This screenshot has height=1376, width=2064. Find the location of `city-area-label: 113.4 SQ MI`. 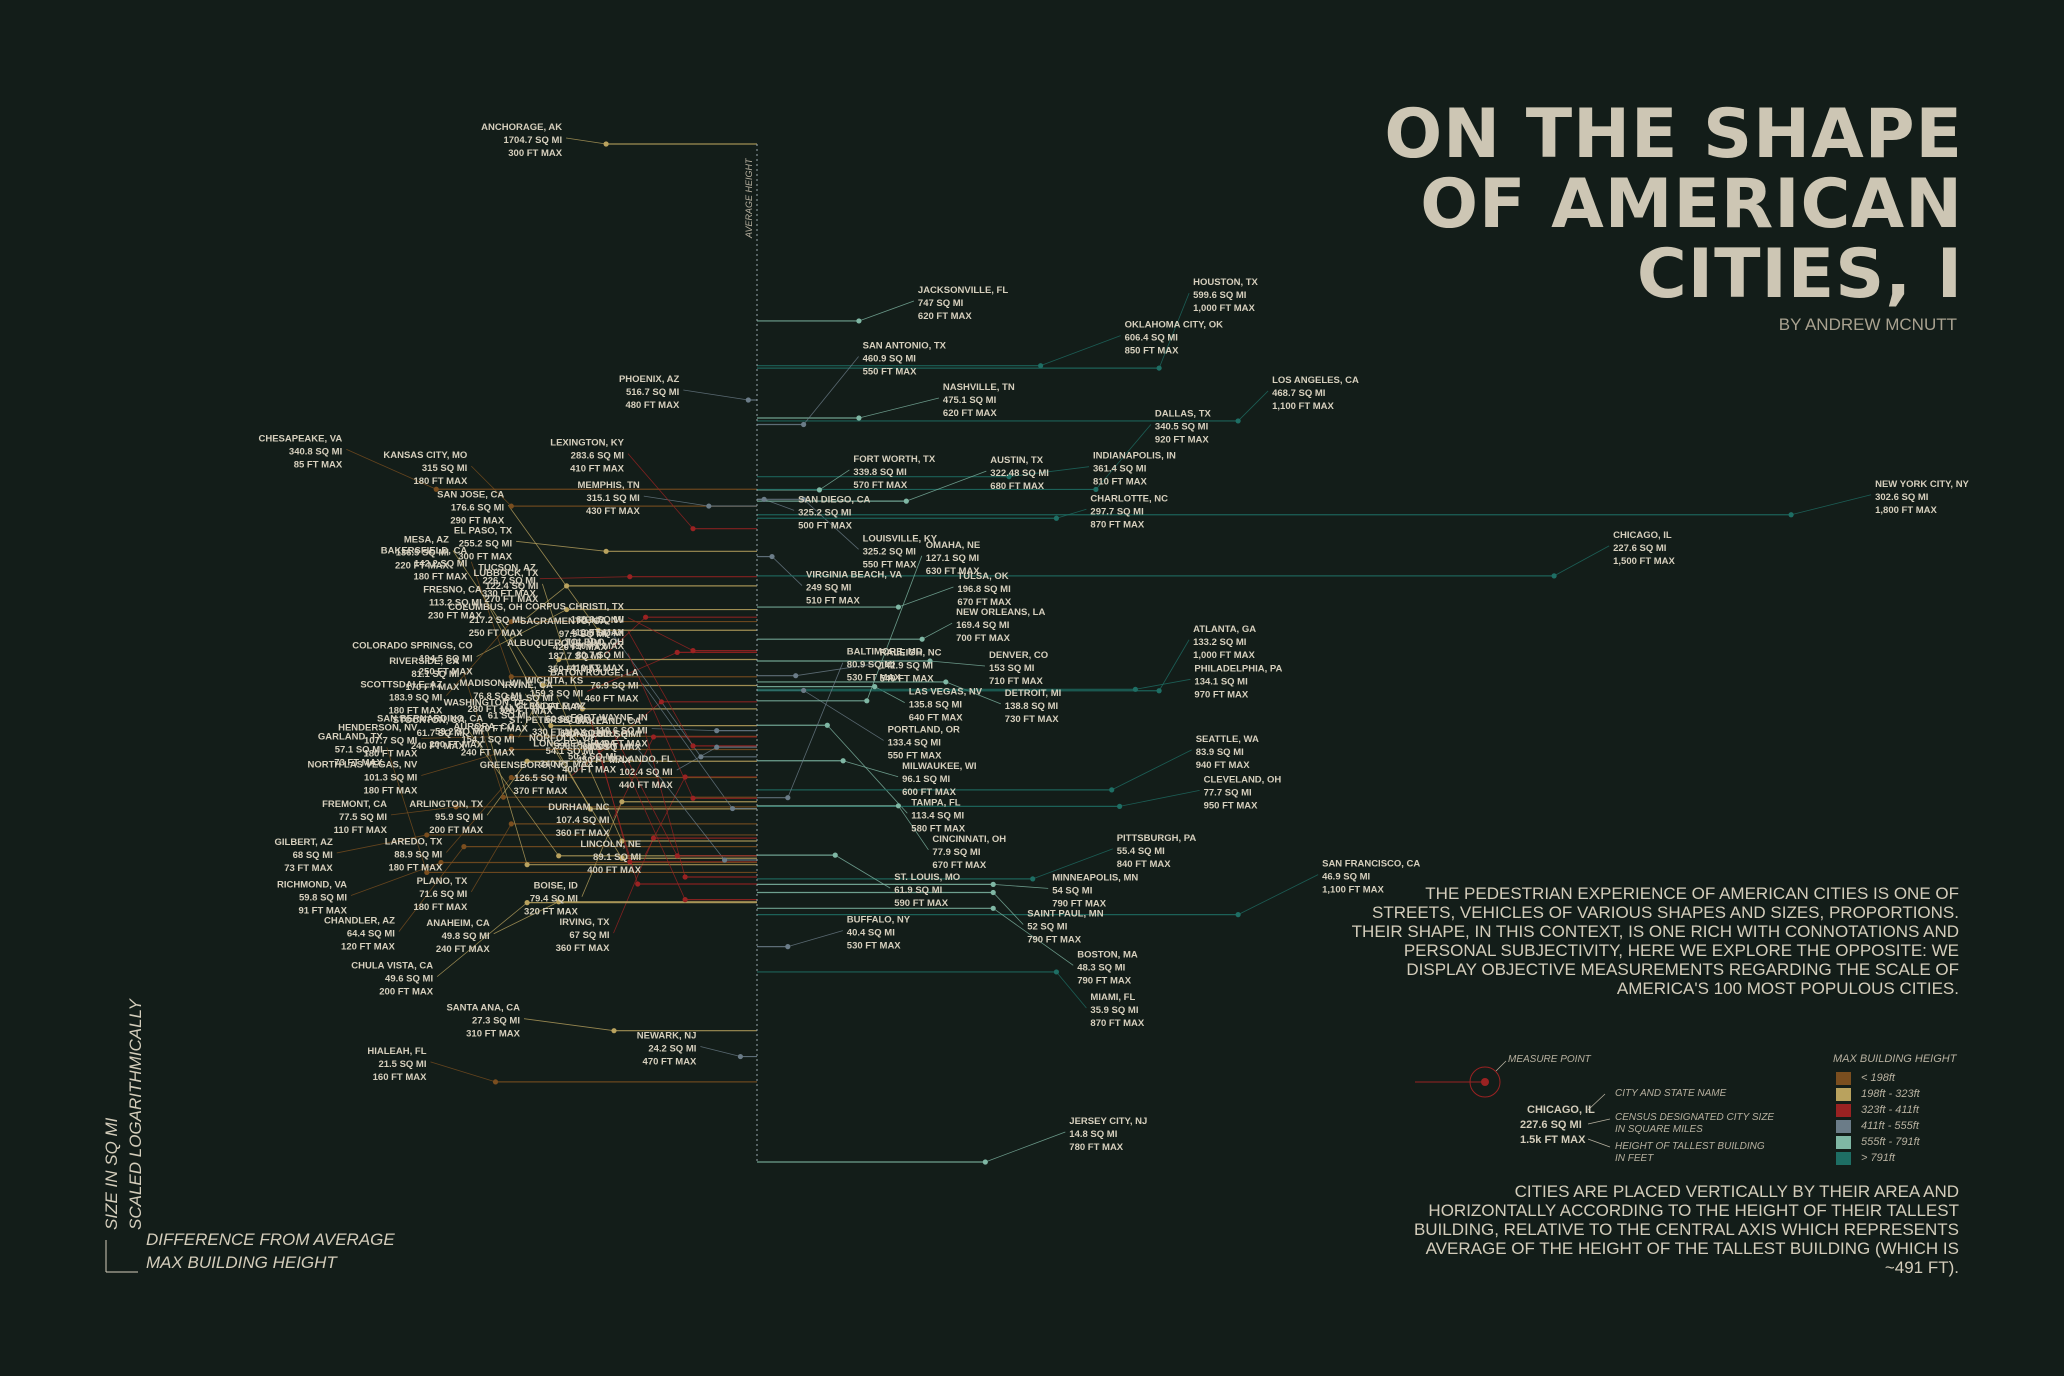

city-area-label: 113.4 SQ MI is located at coordinates (937, 815).